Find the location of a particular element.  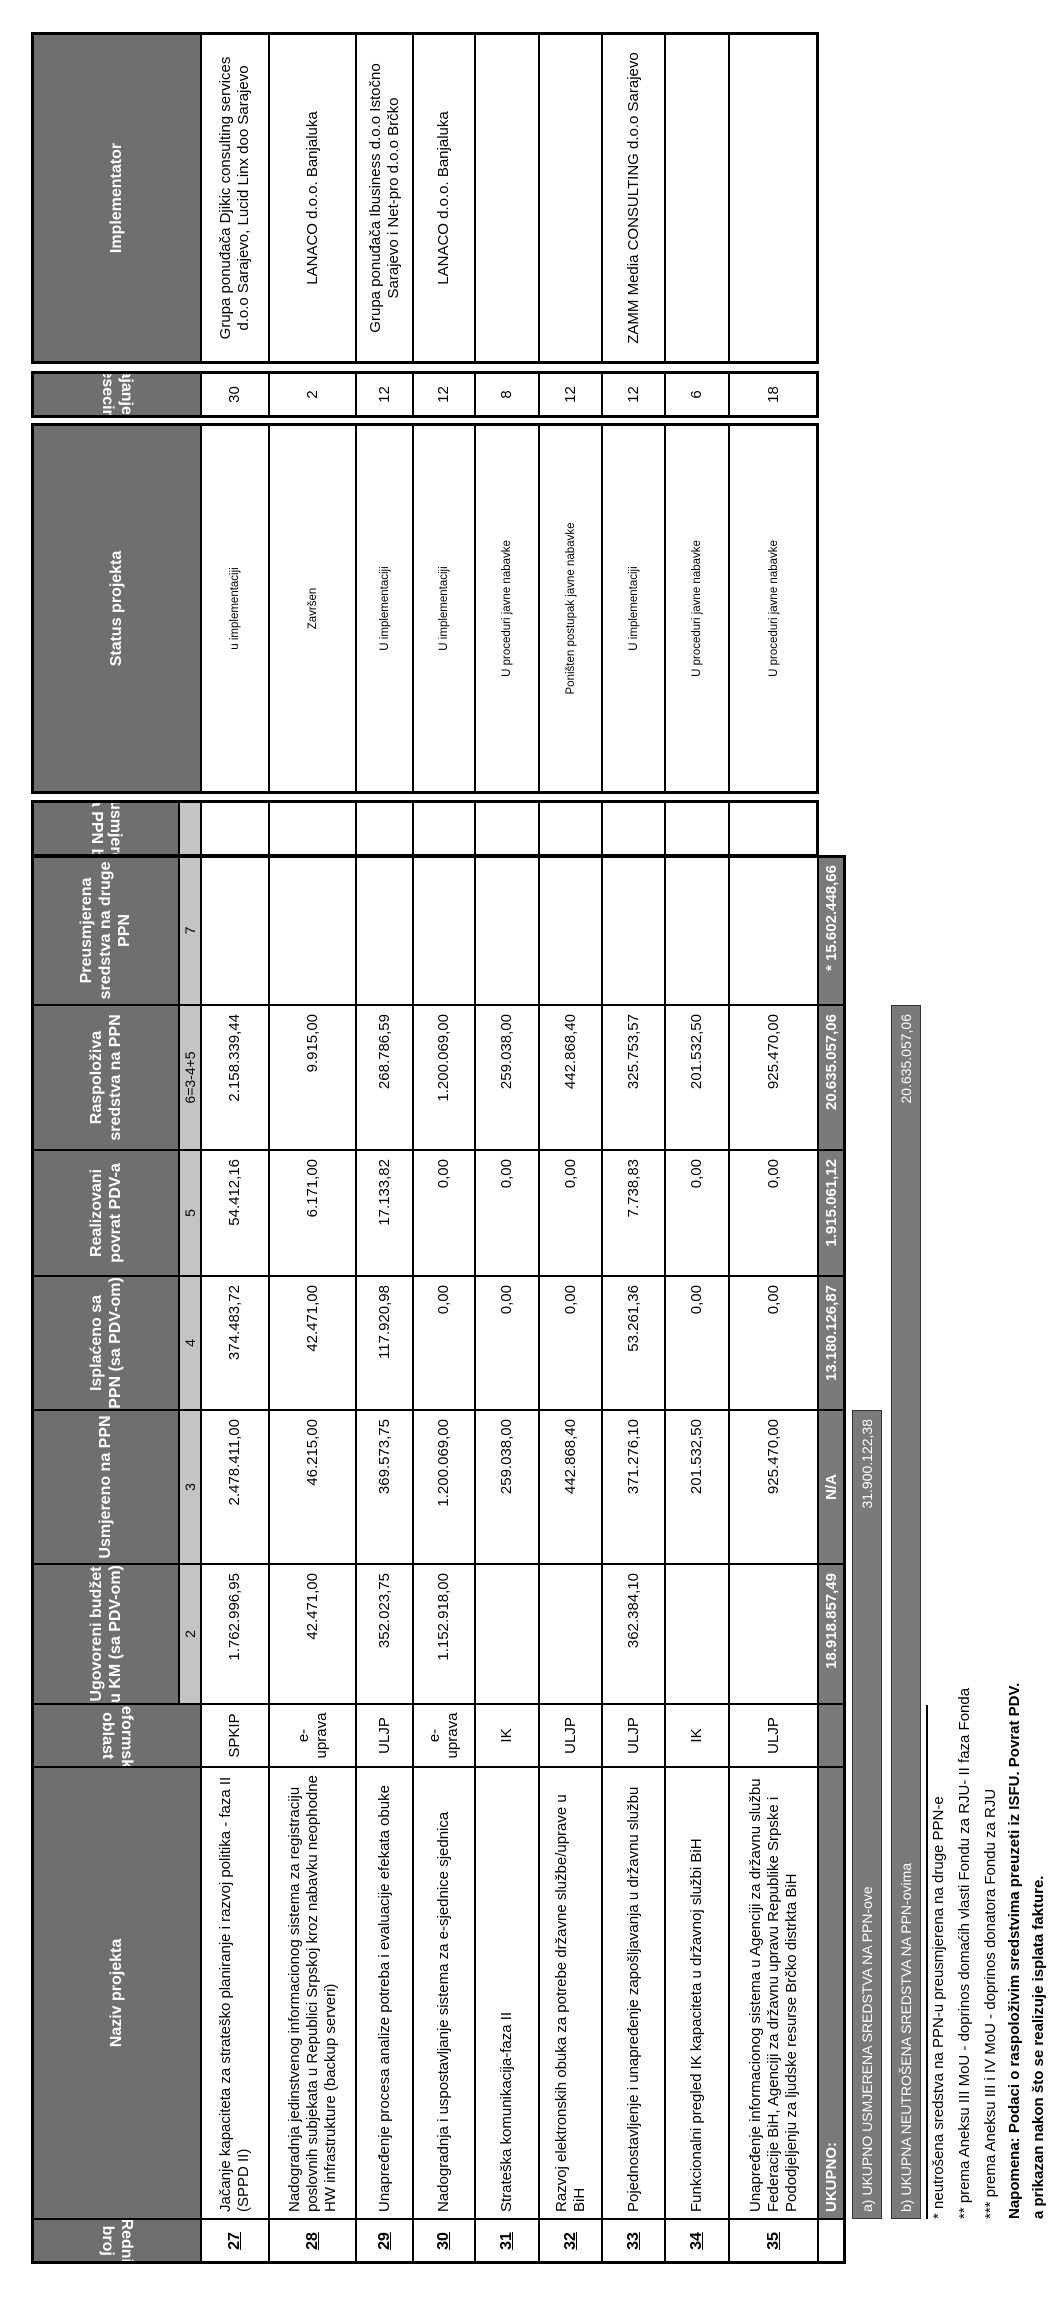

table-cell-raspoloziva: 325.753,57 is located at coordinates (633, 1077).